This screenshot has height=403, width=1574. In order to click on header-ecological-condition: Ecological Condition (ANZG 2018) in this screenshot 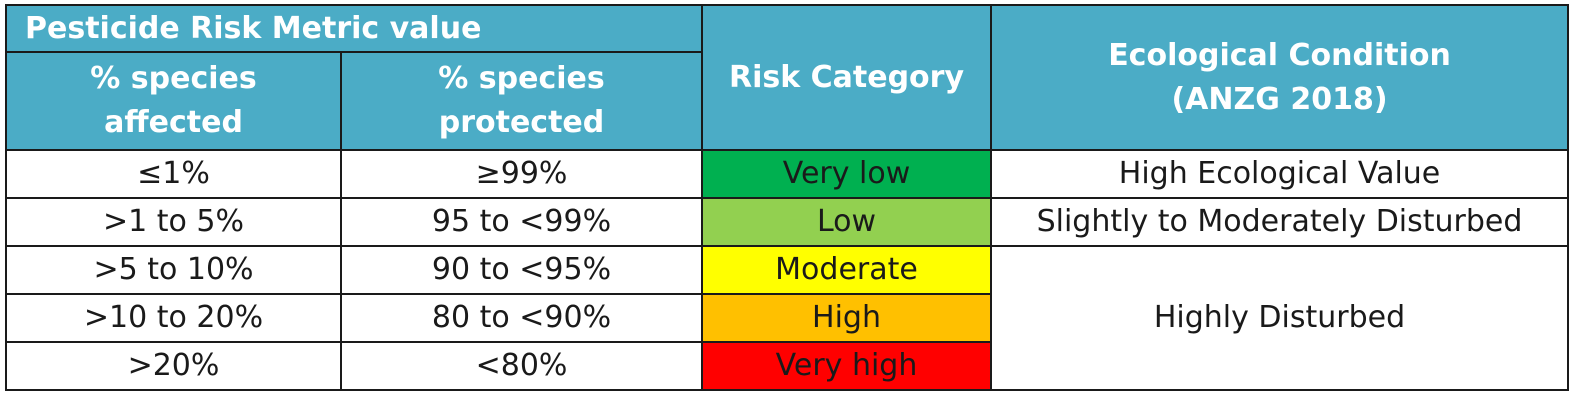, I will do `click(1280, 77)`.